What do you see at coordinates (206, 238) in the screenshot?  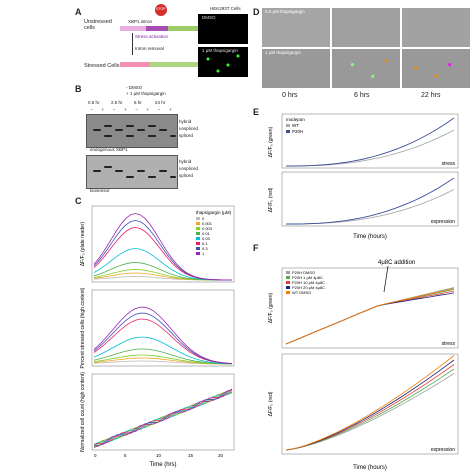 I see `c-legend-entry: 0.03` at bounding box center [206, 238].